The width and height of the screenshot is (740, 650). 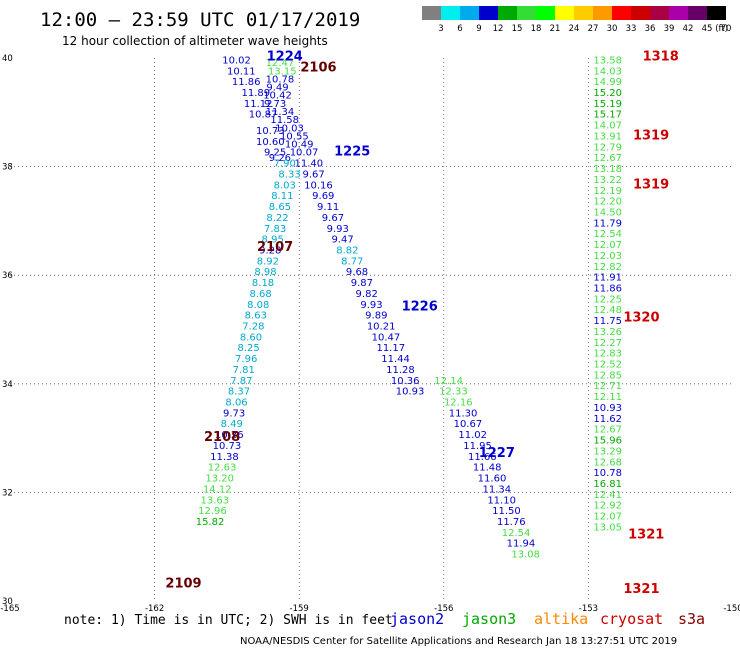 What do you see at coordinates (277, 88) in the screenshot?
I see `wave-height-point: 9.49` at bounding box center [277, 88].